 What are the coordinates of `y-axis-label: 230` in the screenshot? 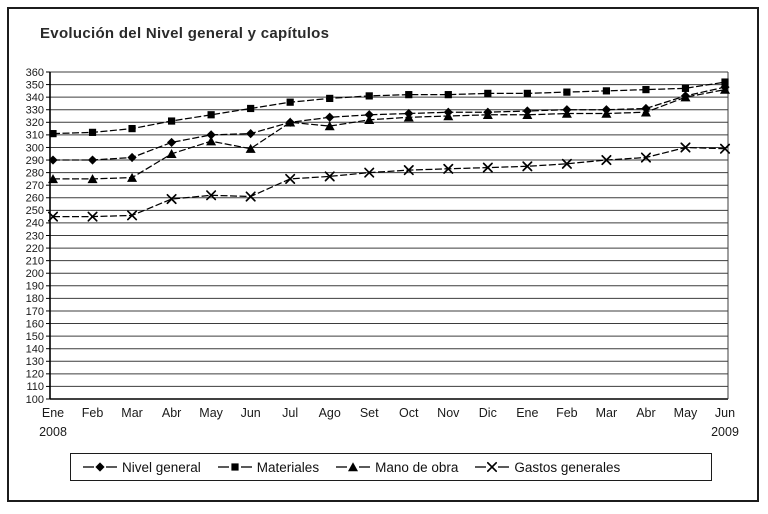 It's located at (35, 236).